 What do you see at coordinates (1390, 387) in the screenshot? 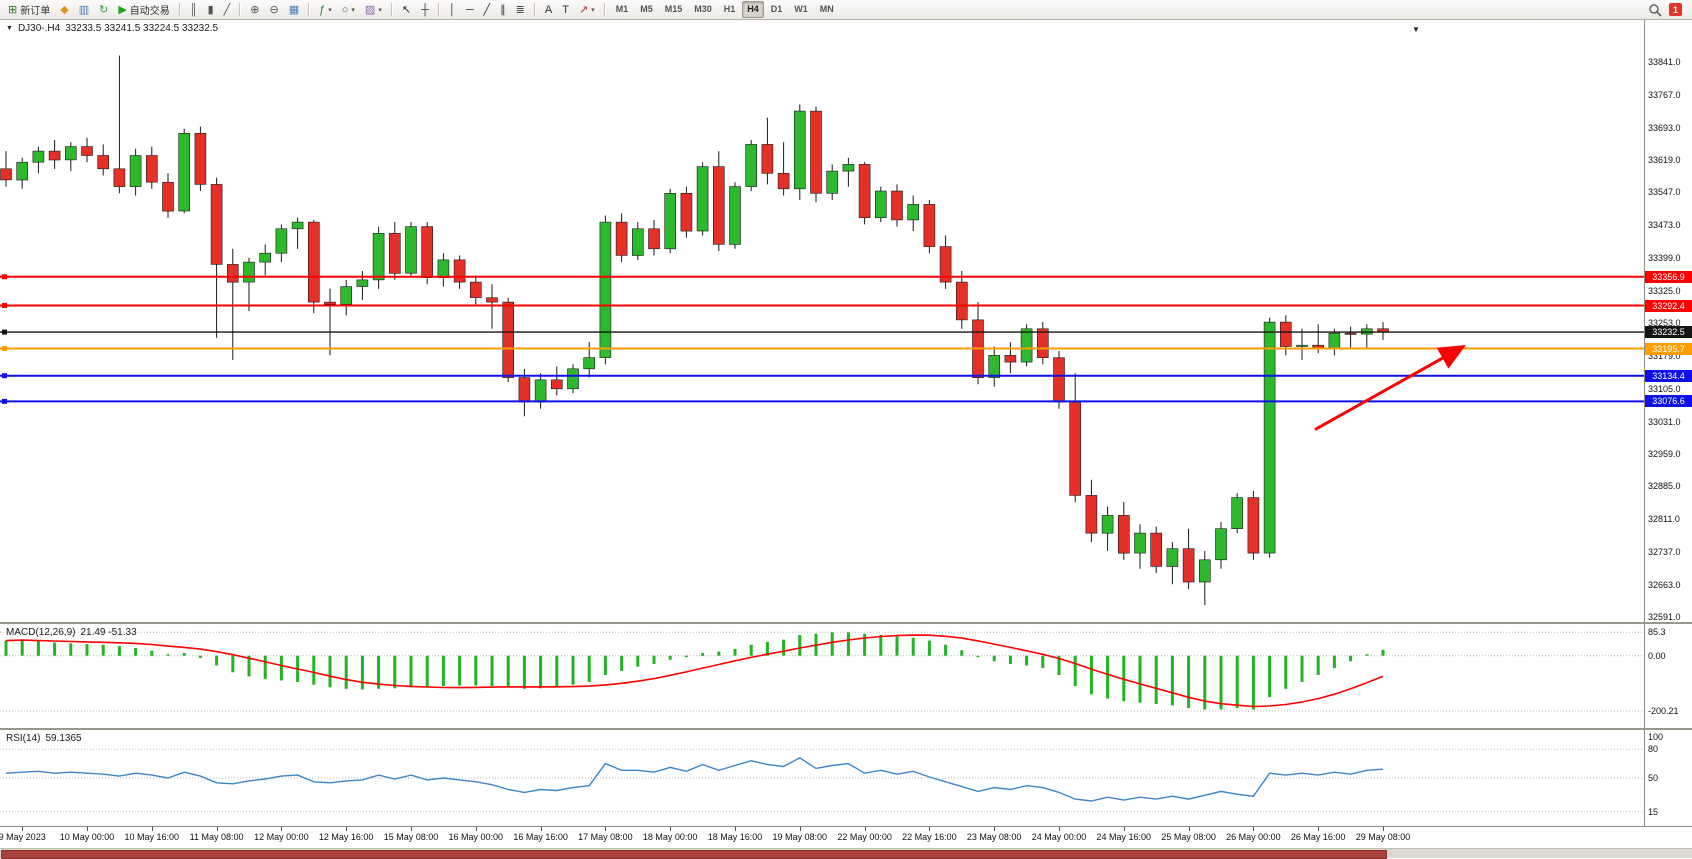
I see `trend-arrow-object` at bounding box center [1390, 387].